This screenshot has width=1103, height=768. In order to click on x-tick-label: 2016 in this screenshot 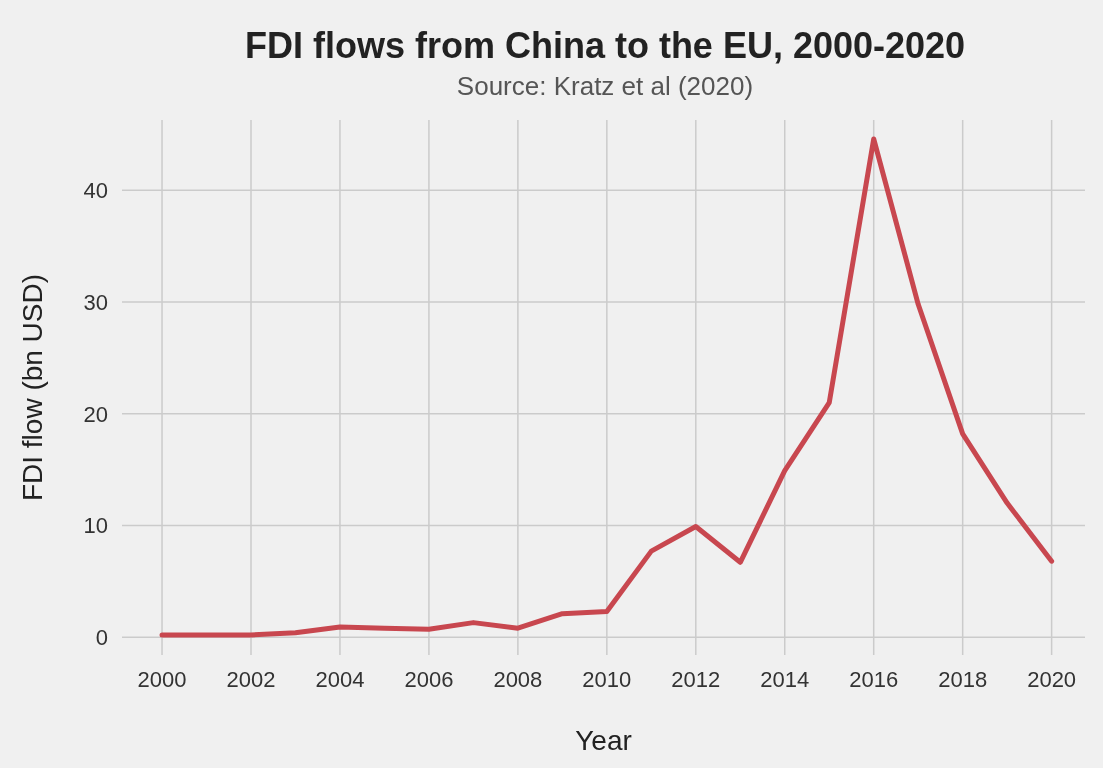, I will do `click(874, 679)`.